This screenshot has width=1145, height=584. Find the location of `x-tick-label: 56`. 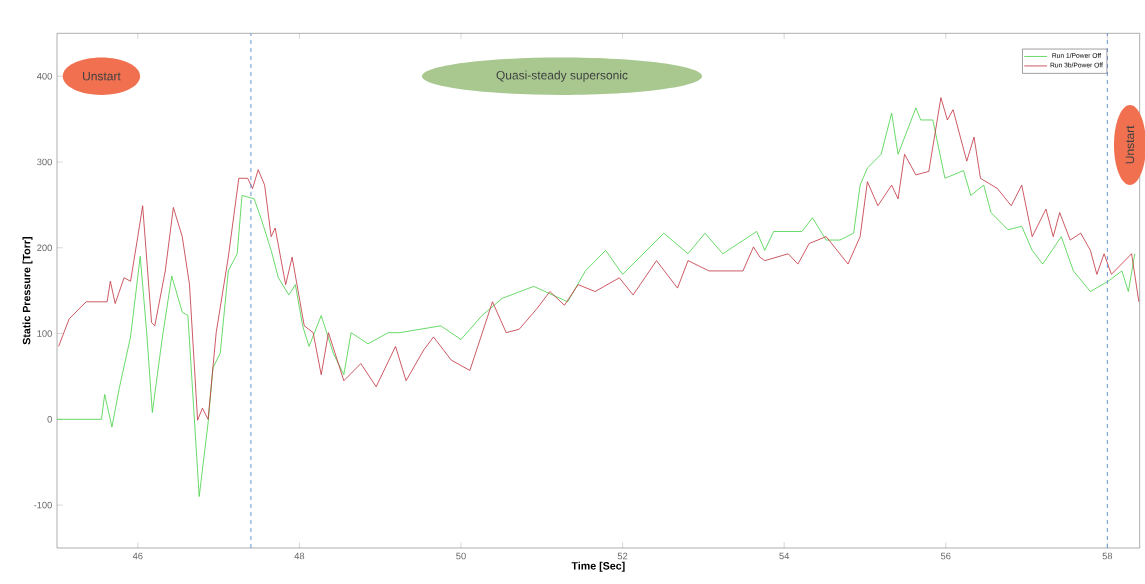

x-tick-label: 56 is located at coordinates (945, 556).